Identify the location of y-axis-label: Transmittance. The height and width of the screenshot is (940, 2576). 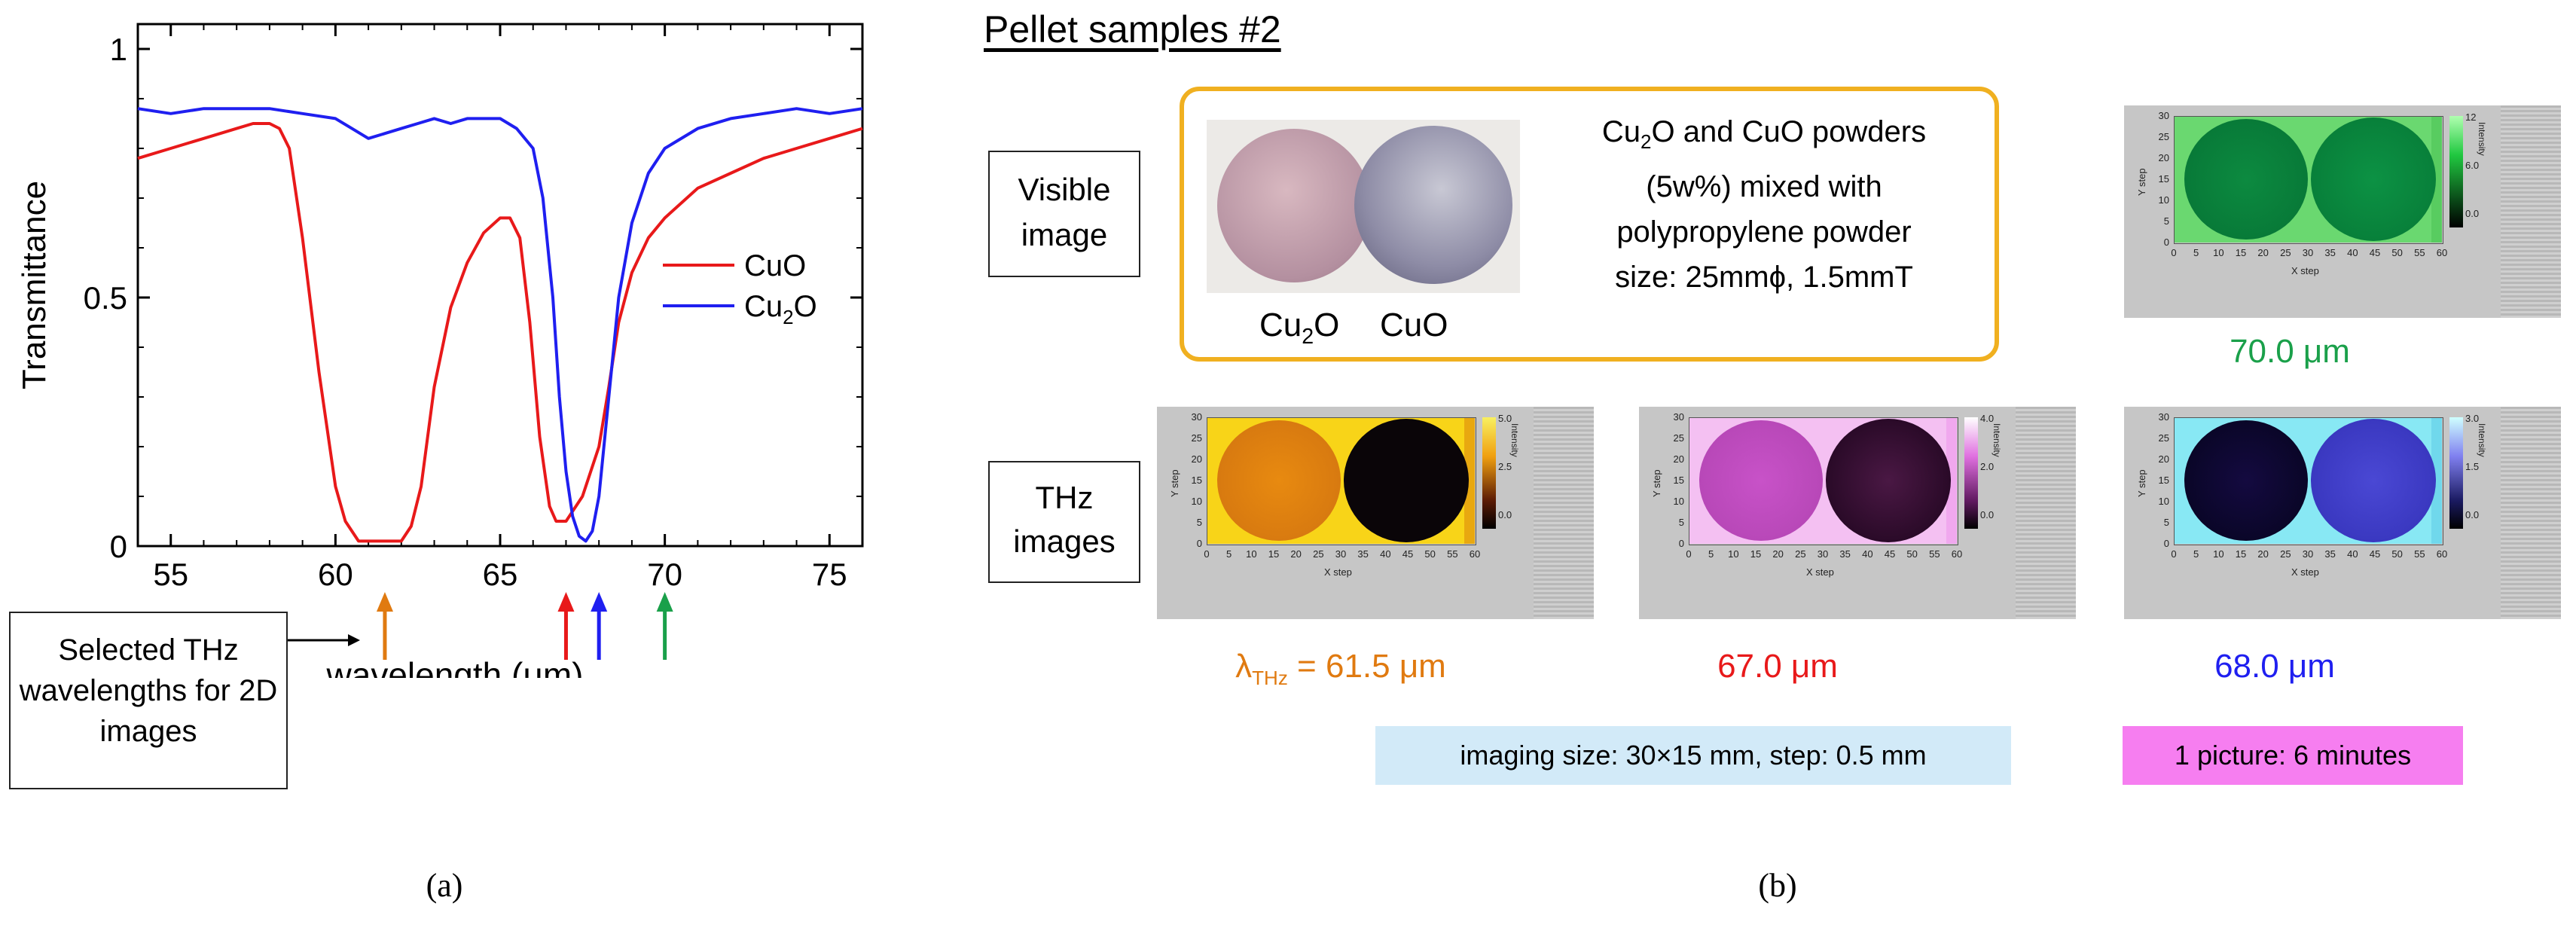
(35, 285).